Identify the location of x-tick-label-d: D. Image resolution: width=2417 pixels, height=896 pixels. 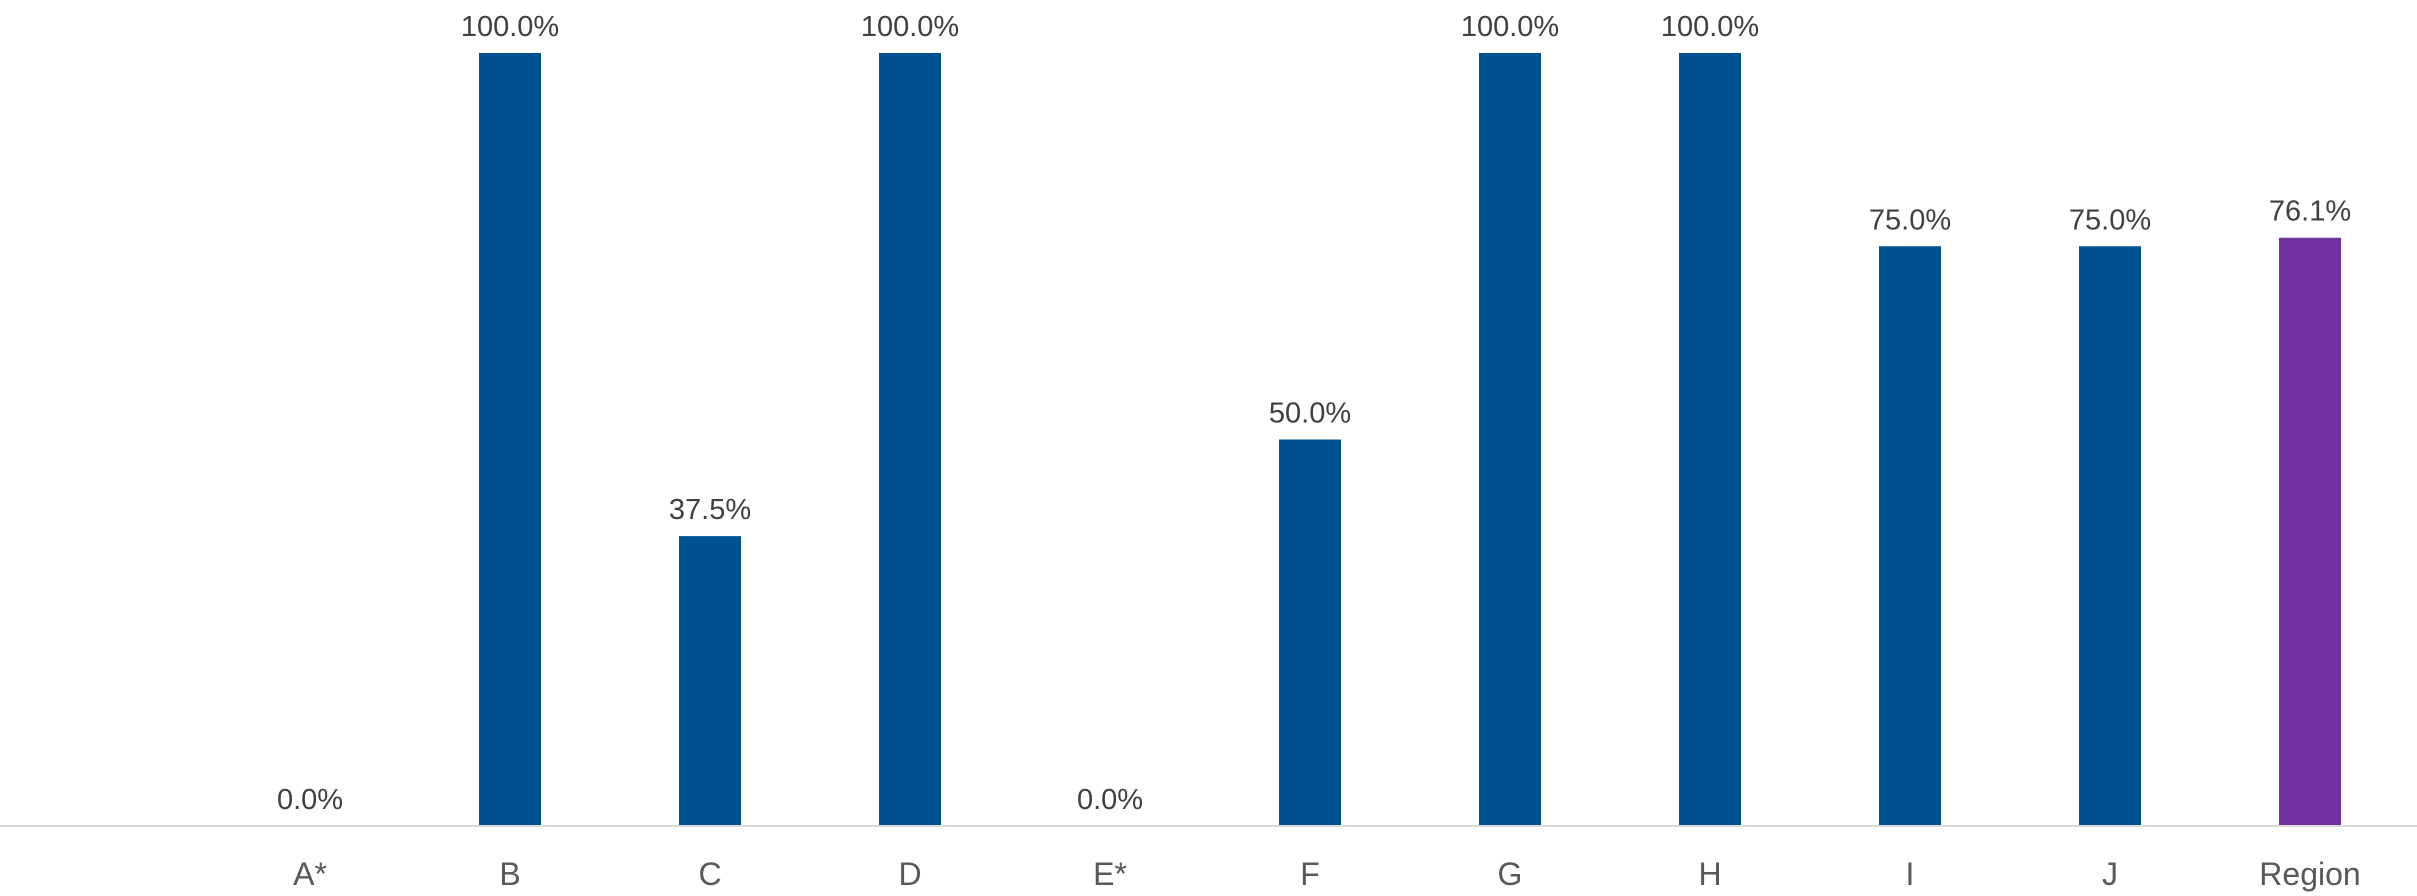
(909, 874).